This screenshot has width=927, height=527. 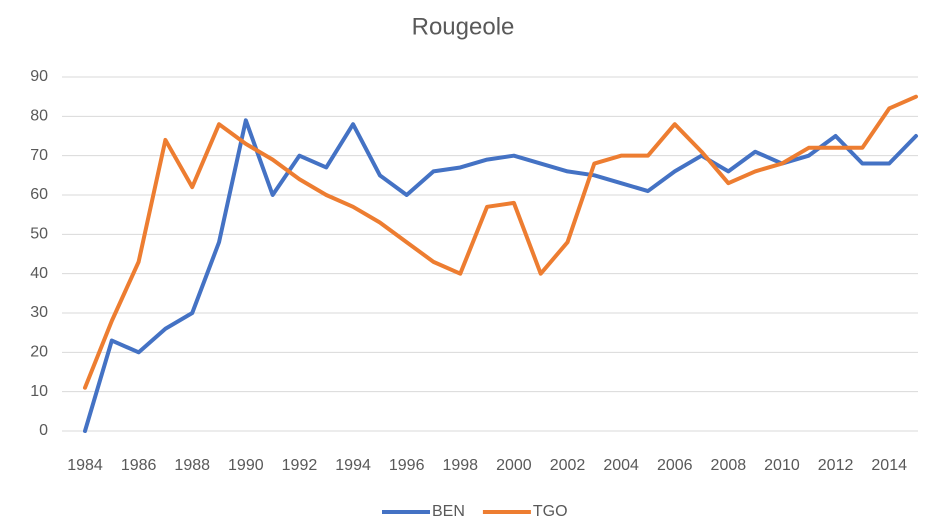 I want to click on x-tick-label: 1994, so click(x=353, y=465).